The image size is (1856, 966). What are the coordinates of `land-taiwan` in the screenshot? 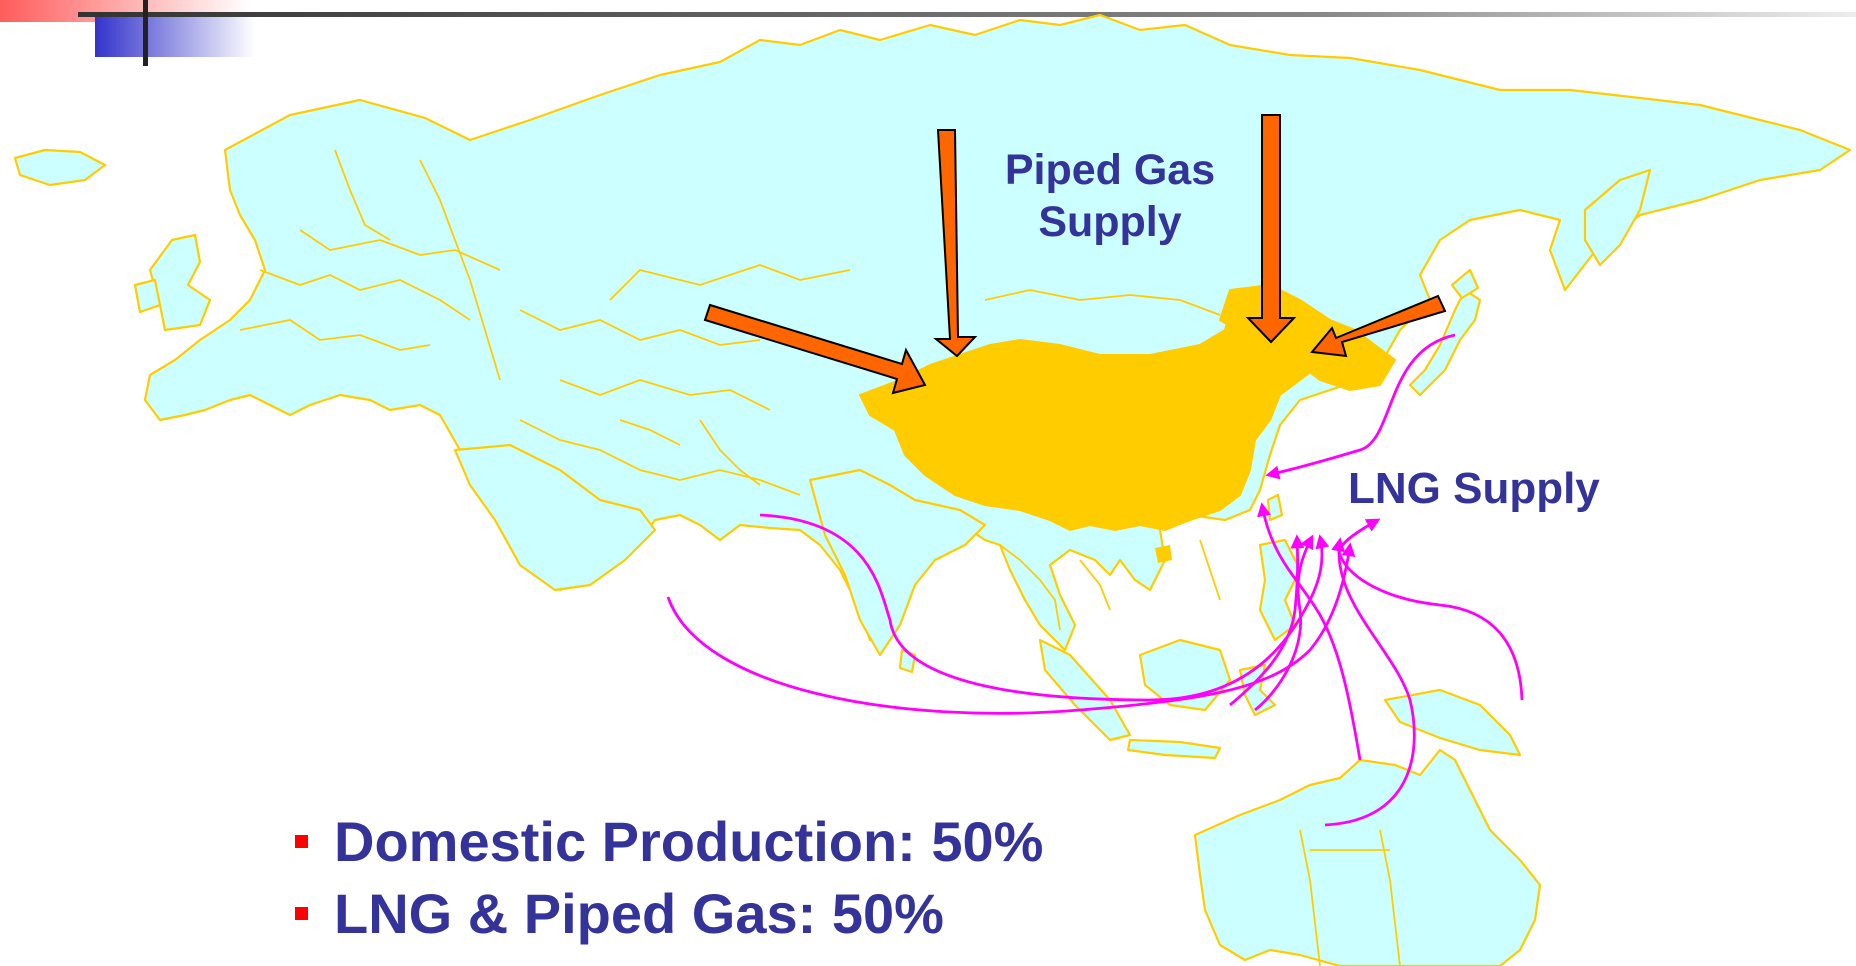 It's located at (1275, 507).